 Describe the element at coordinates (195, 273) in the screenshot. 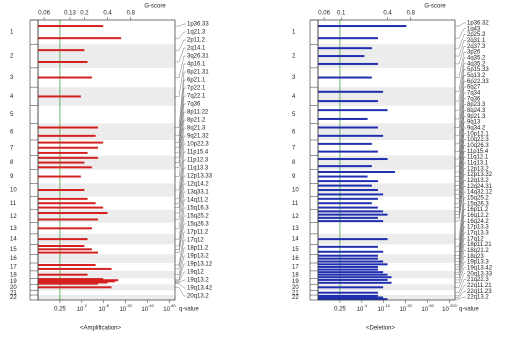

I see `peak-label: 19q12` at that location.